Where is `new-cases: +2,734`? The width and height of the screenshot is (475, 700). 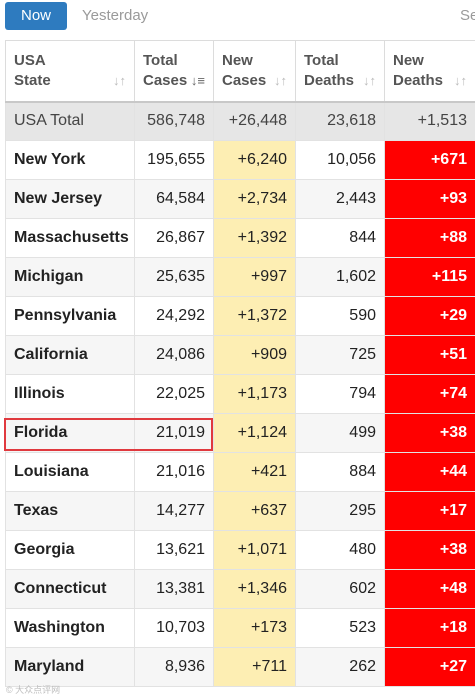 new-cases: +2,734 is located at coordinates (254, 199).